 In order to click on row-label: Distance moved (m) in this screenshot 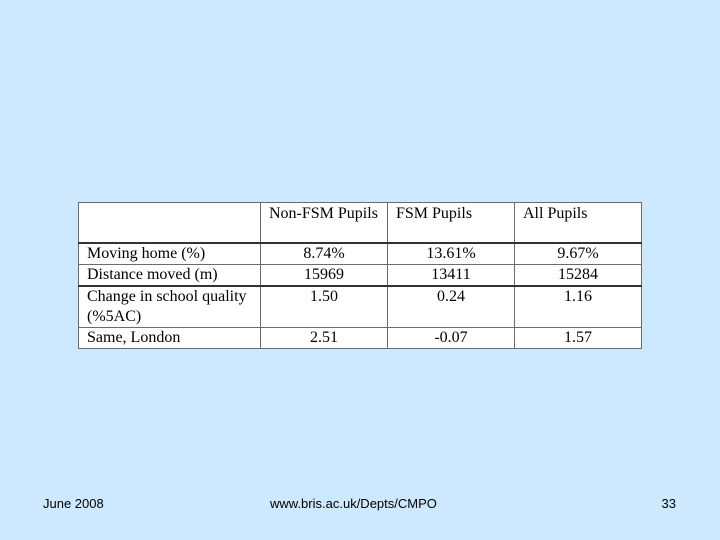, I will do `click(169, 275)`.